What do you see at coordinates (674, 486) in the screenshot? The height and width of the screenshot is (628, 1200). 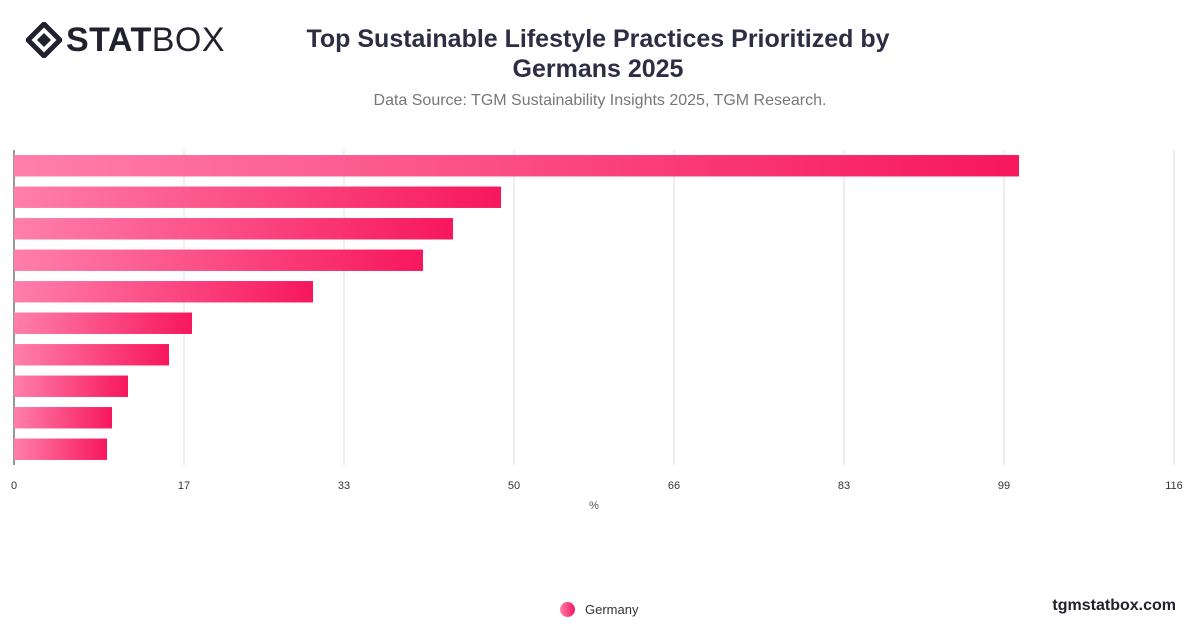 I see `x-tick-label: 66` at bounding box center [674, 486].